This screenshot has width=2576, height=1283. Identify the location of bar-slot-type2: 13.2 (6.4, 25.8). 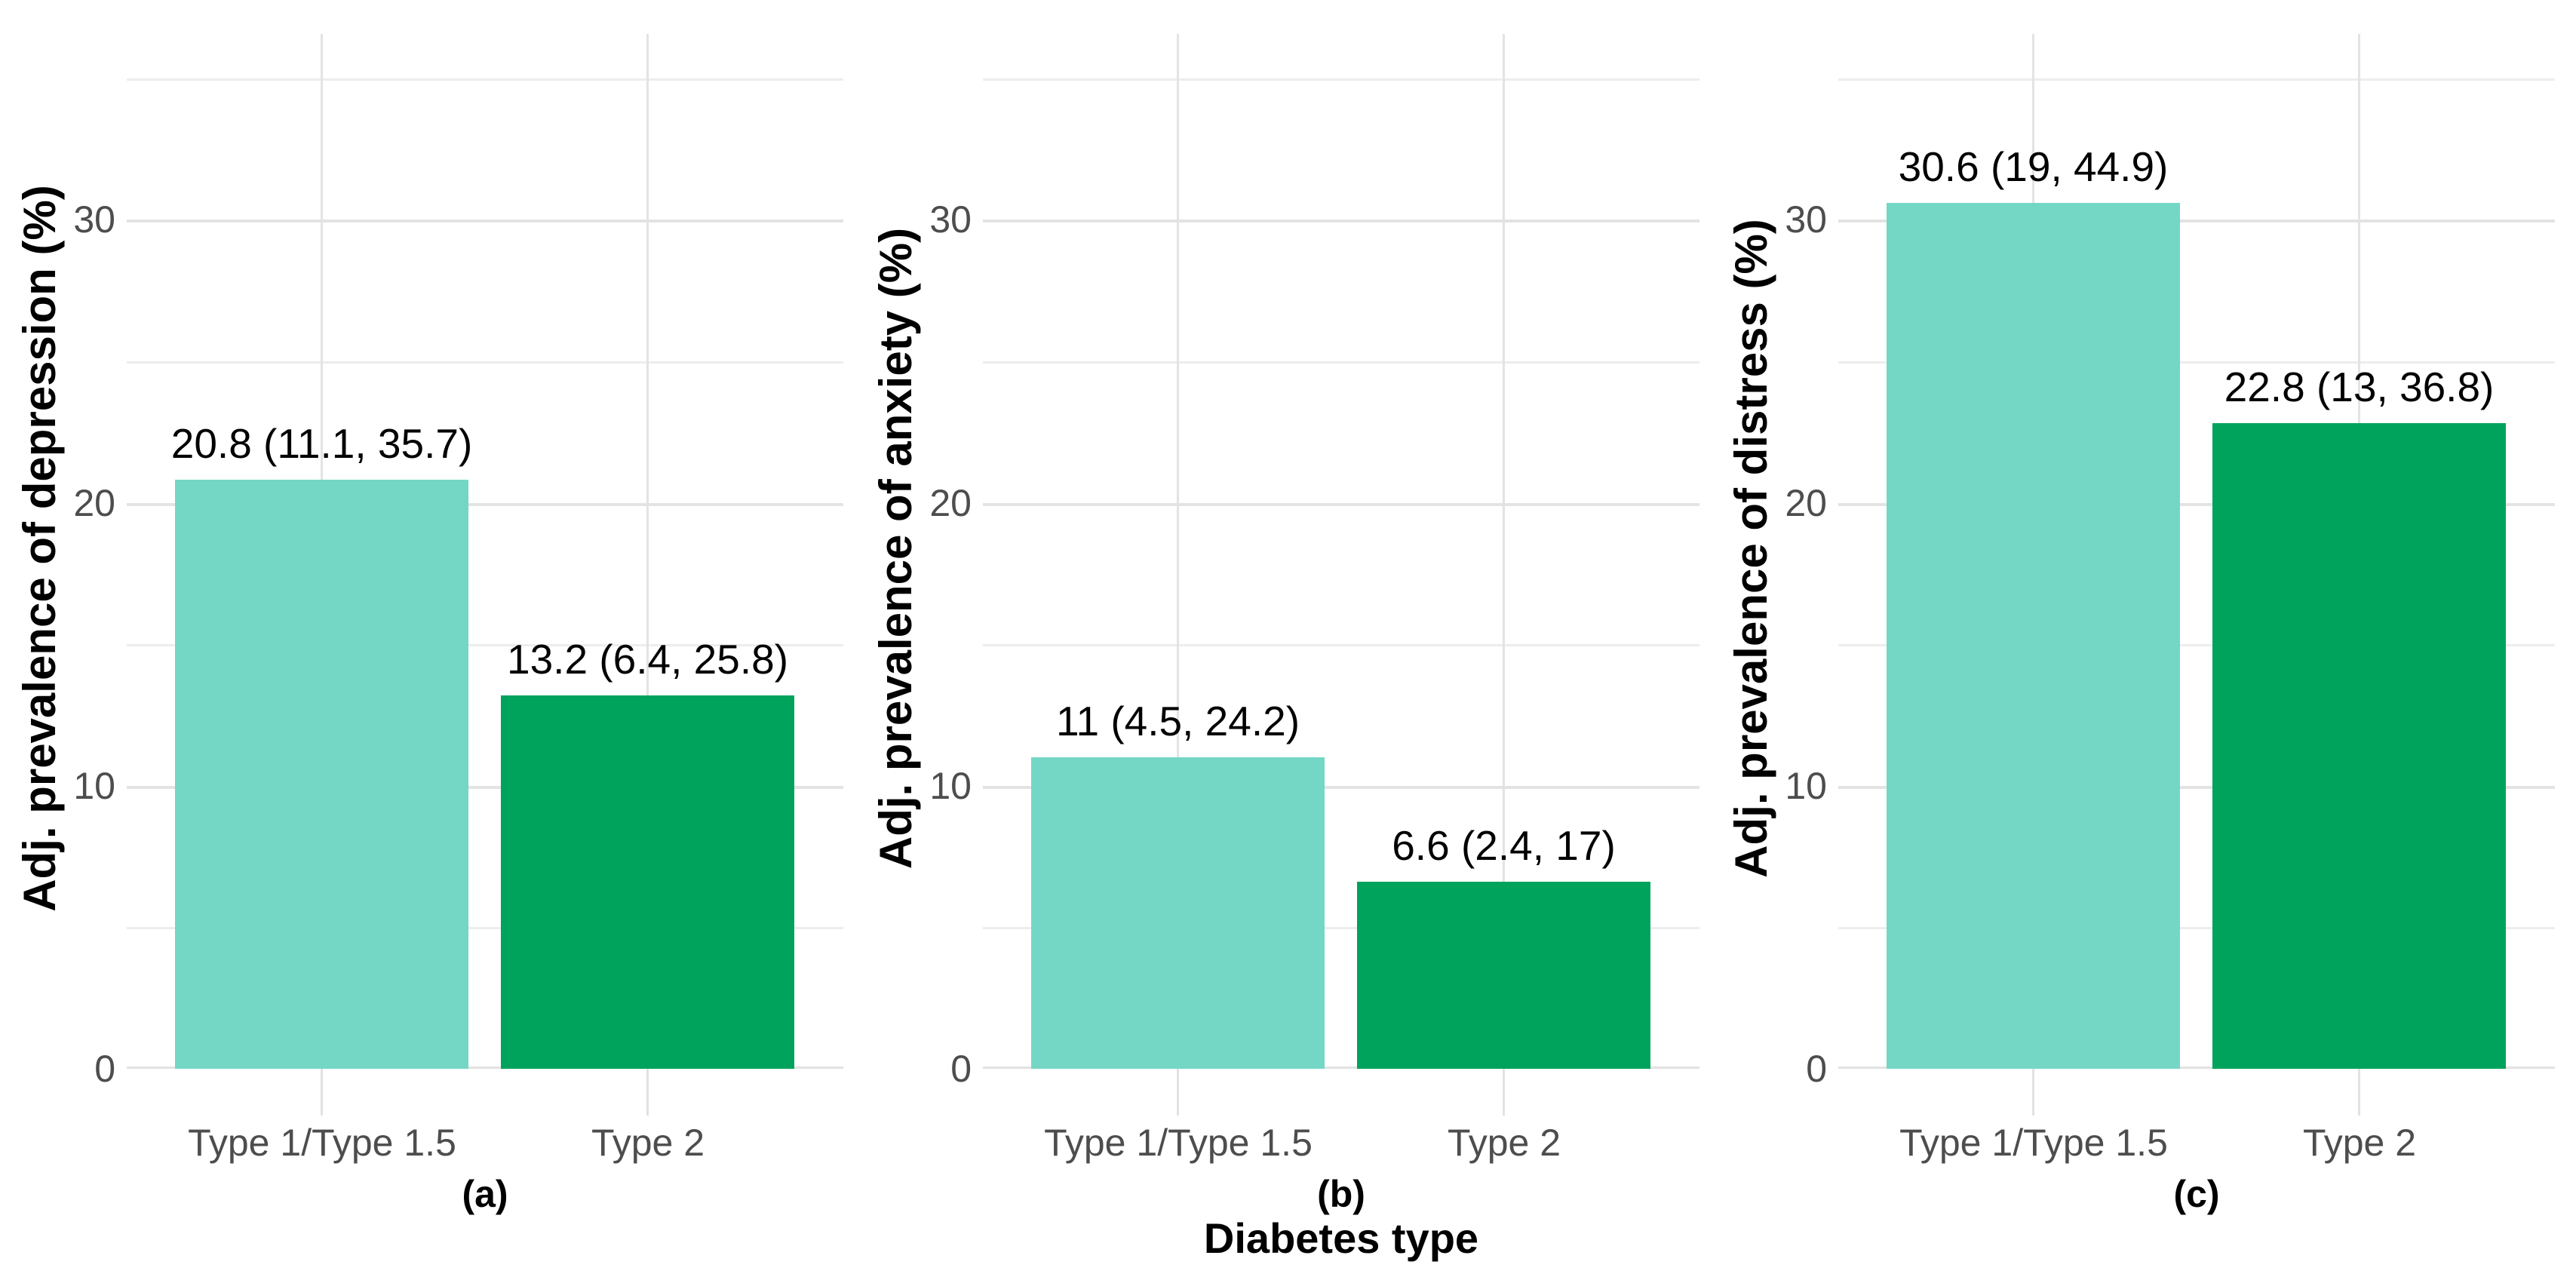
(647, 551).